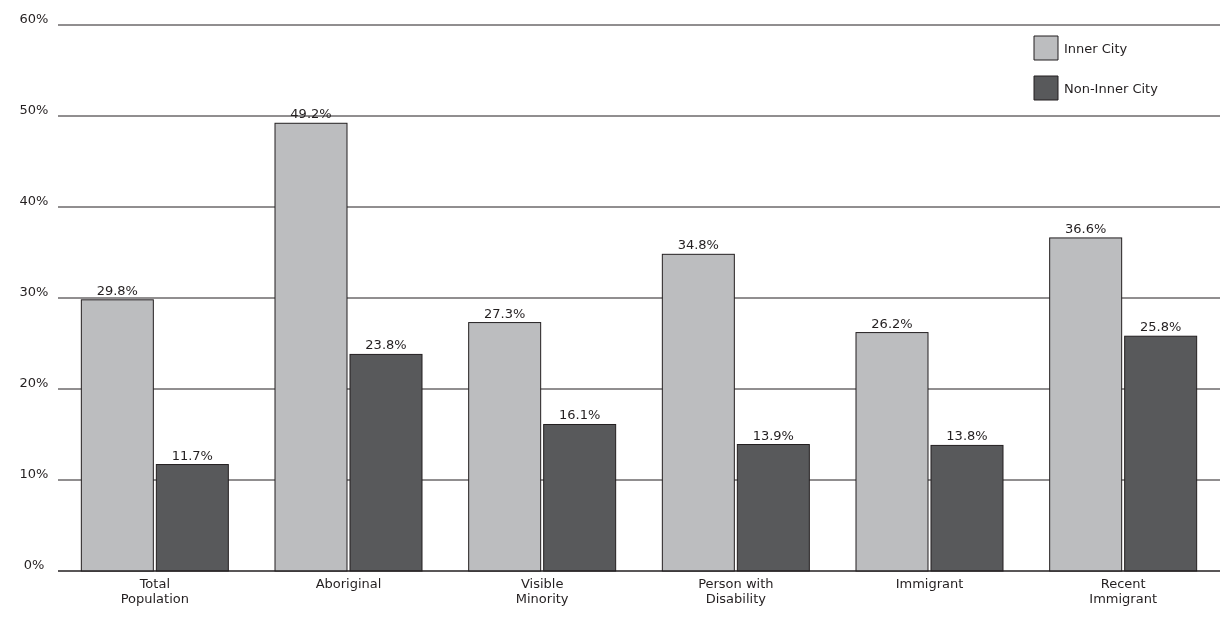 The image size is (1225, 625). I want to click on y-tick-label: 20%, so click(34, 382).